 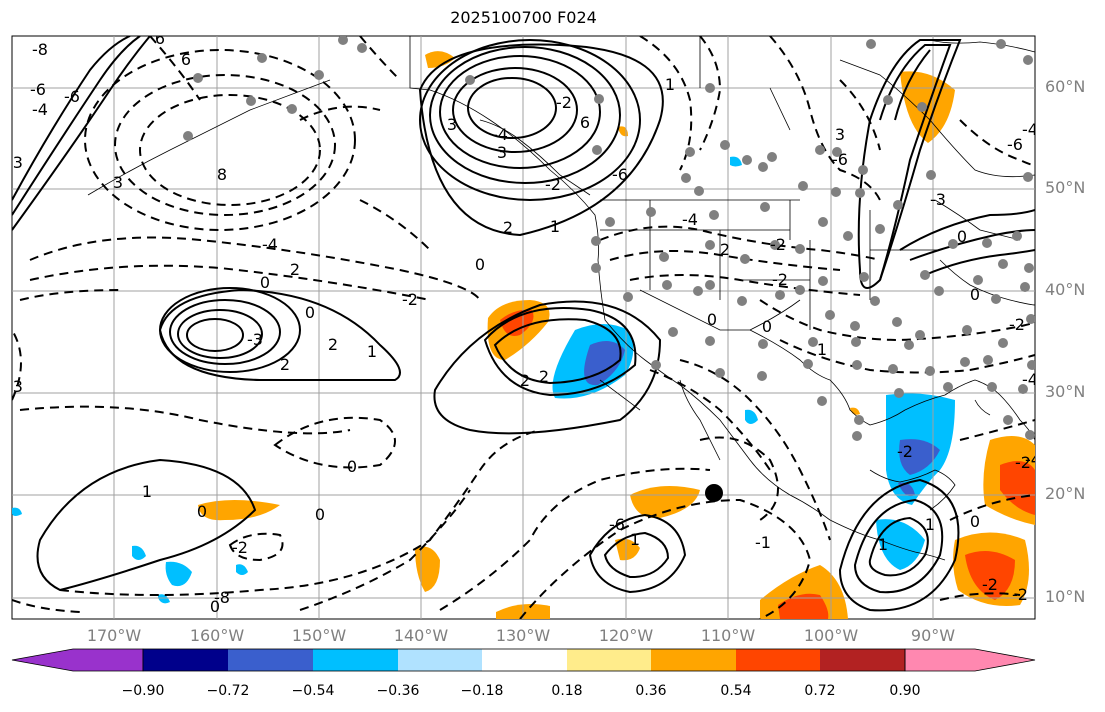 What do you see at coordinates (1065, 289) in the screenshot?
I see `lat-label: 40°N` at bounding box center [1065, 289].